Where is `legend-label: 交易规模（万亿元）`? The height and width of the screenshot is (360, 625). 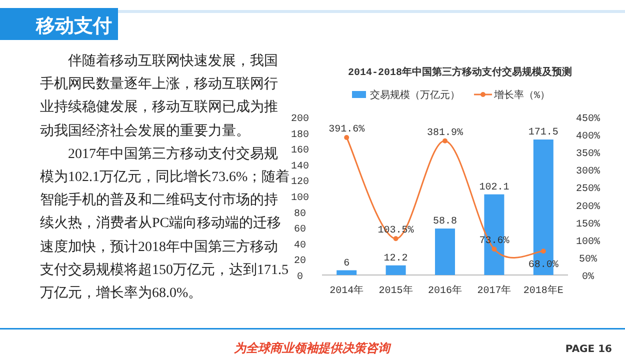
legend-label: 交易规模（万亿元） is located at coordinates (415, 95).